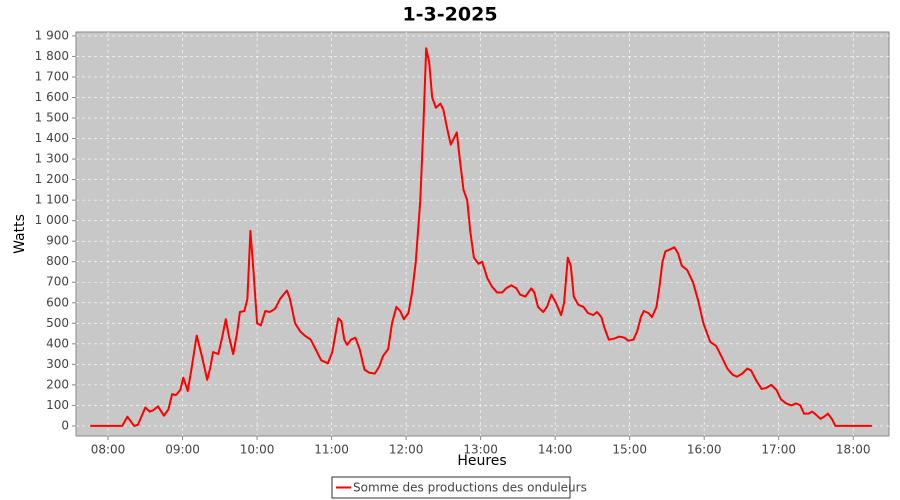 Image resolution: width=900 pixels, height=500 pixels. What do you see at coordinates (52, 220) in the screenshot?
I see `y-tick-label: 1 000` at bounding box center [52, 220].